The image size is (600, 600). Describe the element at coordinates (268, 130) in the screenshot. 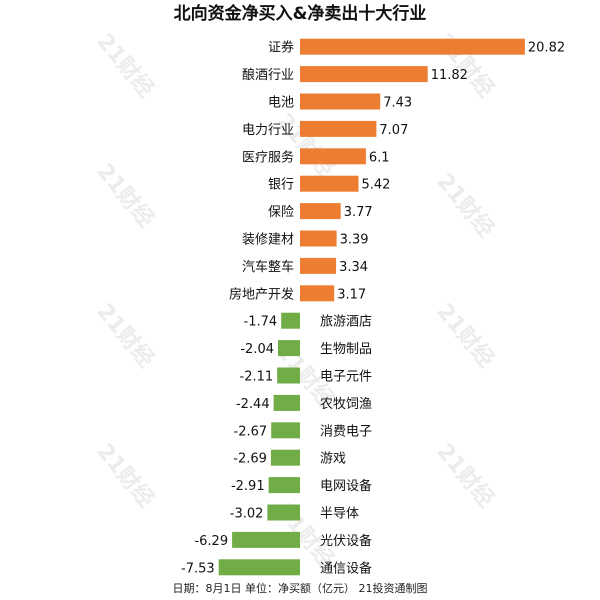

I see `category-label: 电力行业` at that location.